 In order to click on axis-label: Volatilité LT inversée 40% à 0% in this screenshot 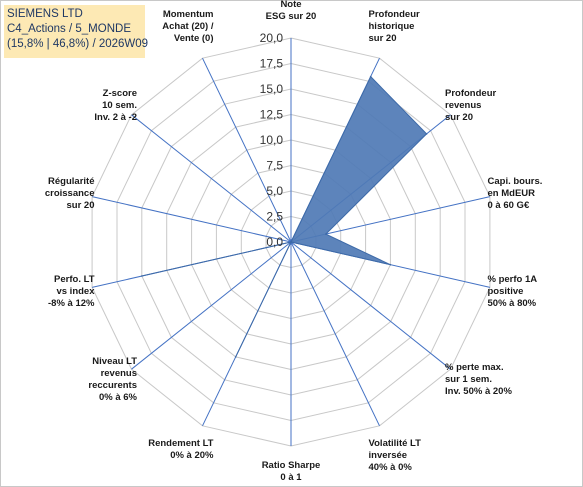, I will do `click(395, 455)`.